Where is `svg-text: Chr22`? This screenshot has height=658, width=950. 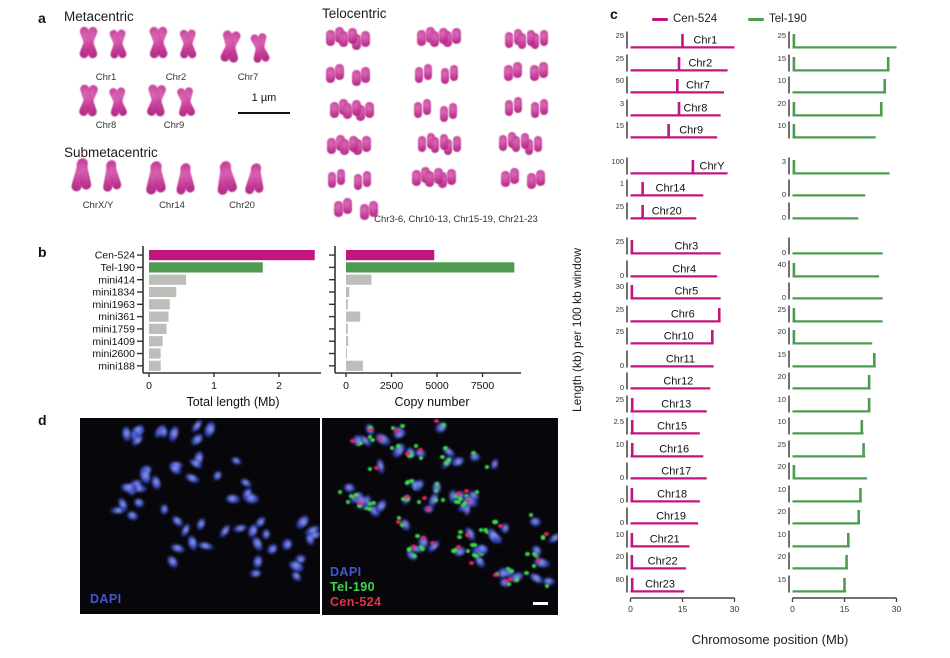 svg-text: Chr22 is located at coordinates (663, 562).